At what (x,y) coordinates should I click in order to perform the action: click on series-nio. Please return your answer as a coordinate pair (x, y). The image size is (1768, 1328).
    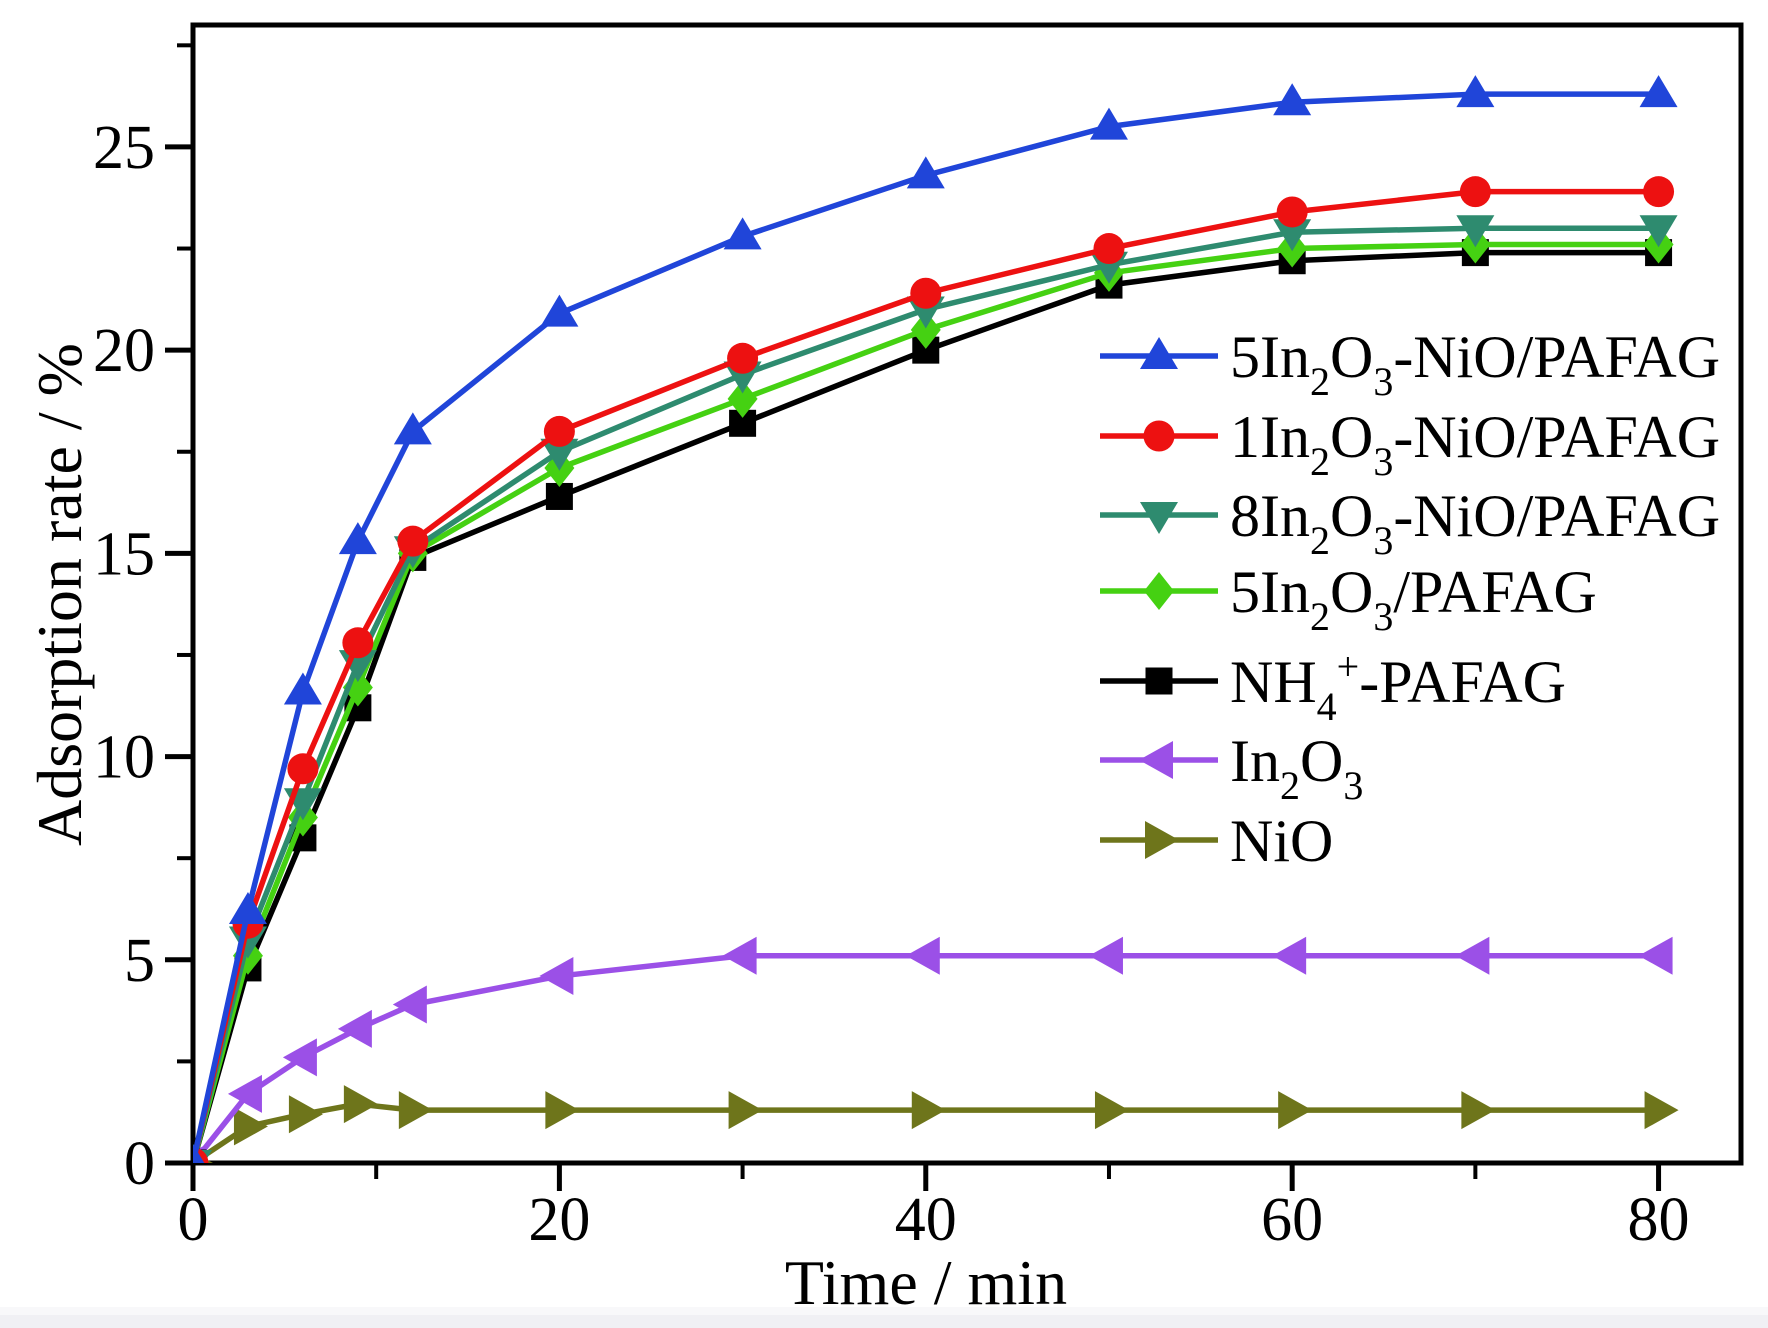
    Looking at the image, I should click on (936, 1124).